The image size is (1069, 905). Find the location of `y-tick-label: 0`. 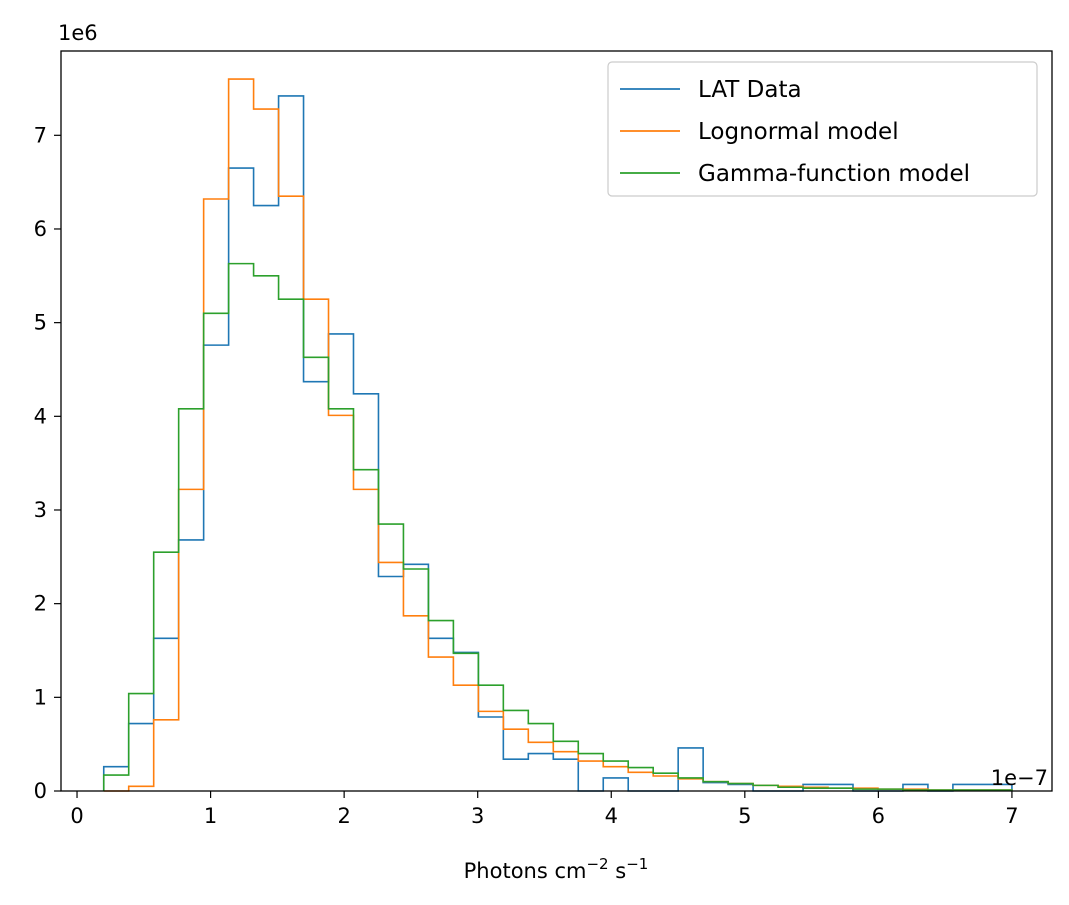

y-tick-label: 0 is located at coordinates (40, 791).